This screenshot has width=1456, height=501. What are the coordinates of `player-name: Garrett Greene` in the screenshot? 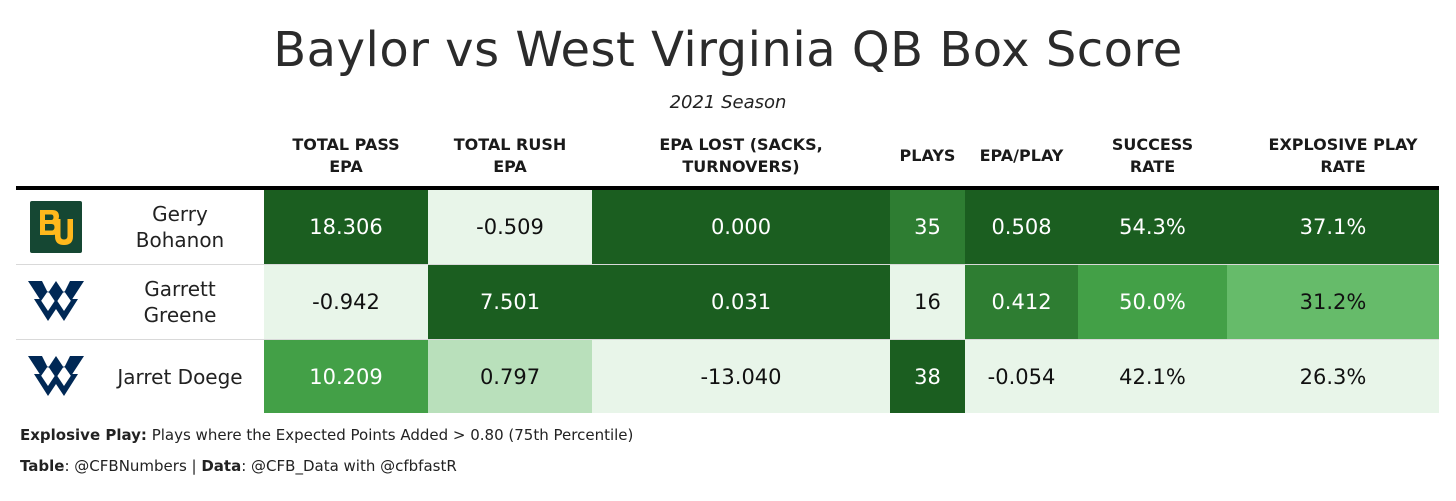 It's located at (180, 302).